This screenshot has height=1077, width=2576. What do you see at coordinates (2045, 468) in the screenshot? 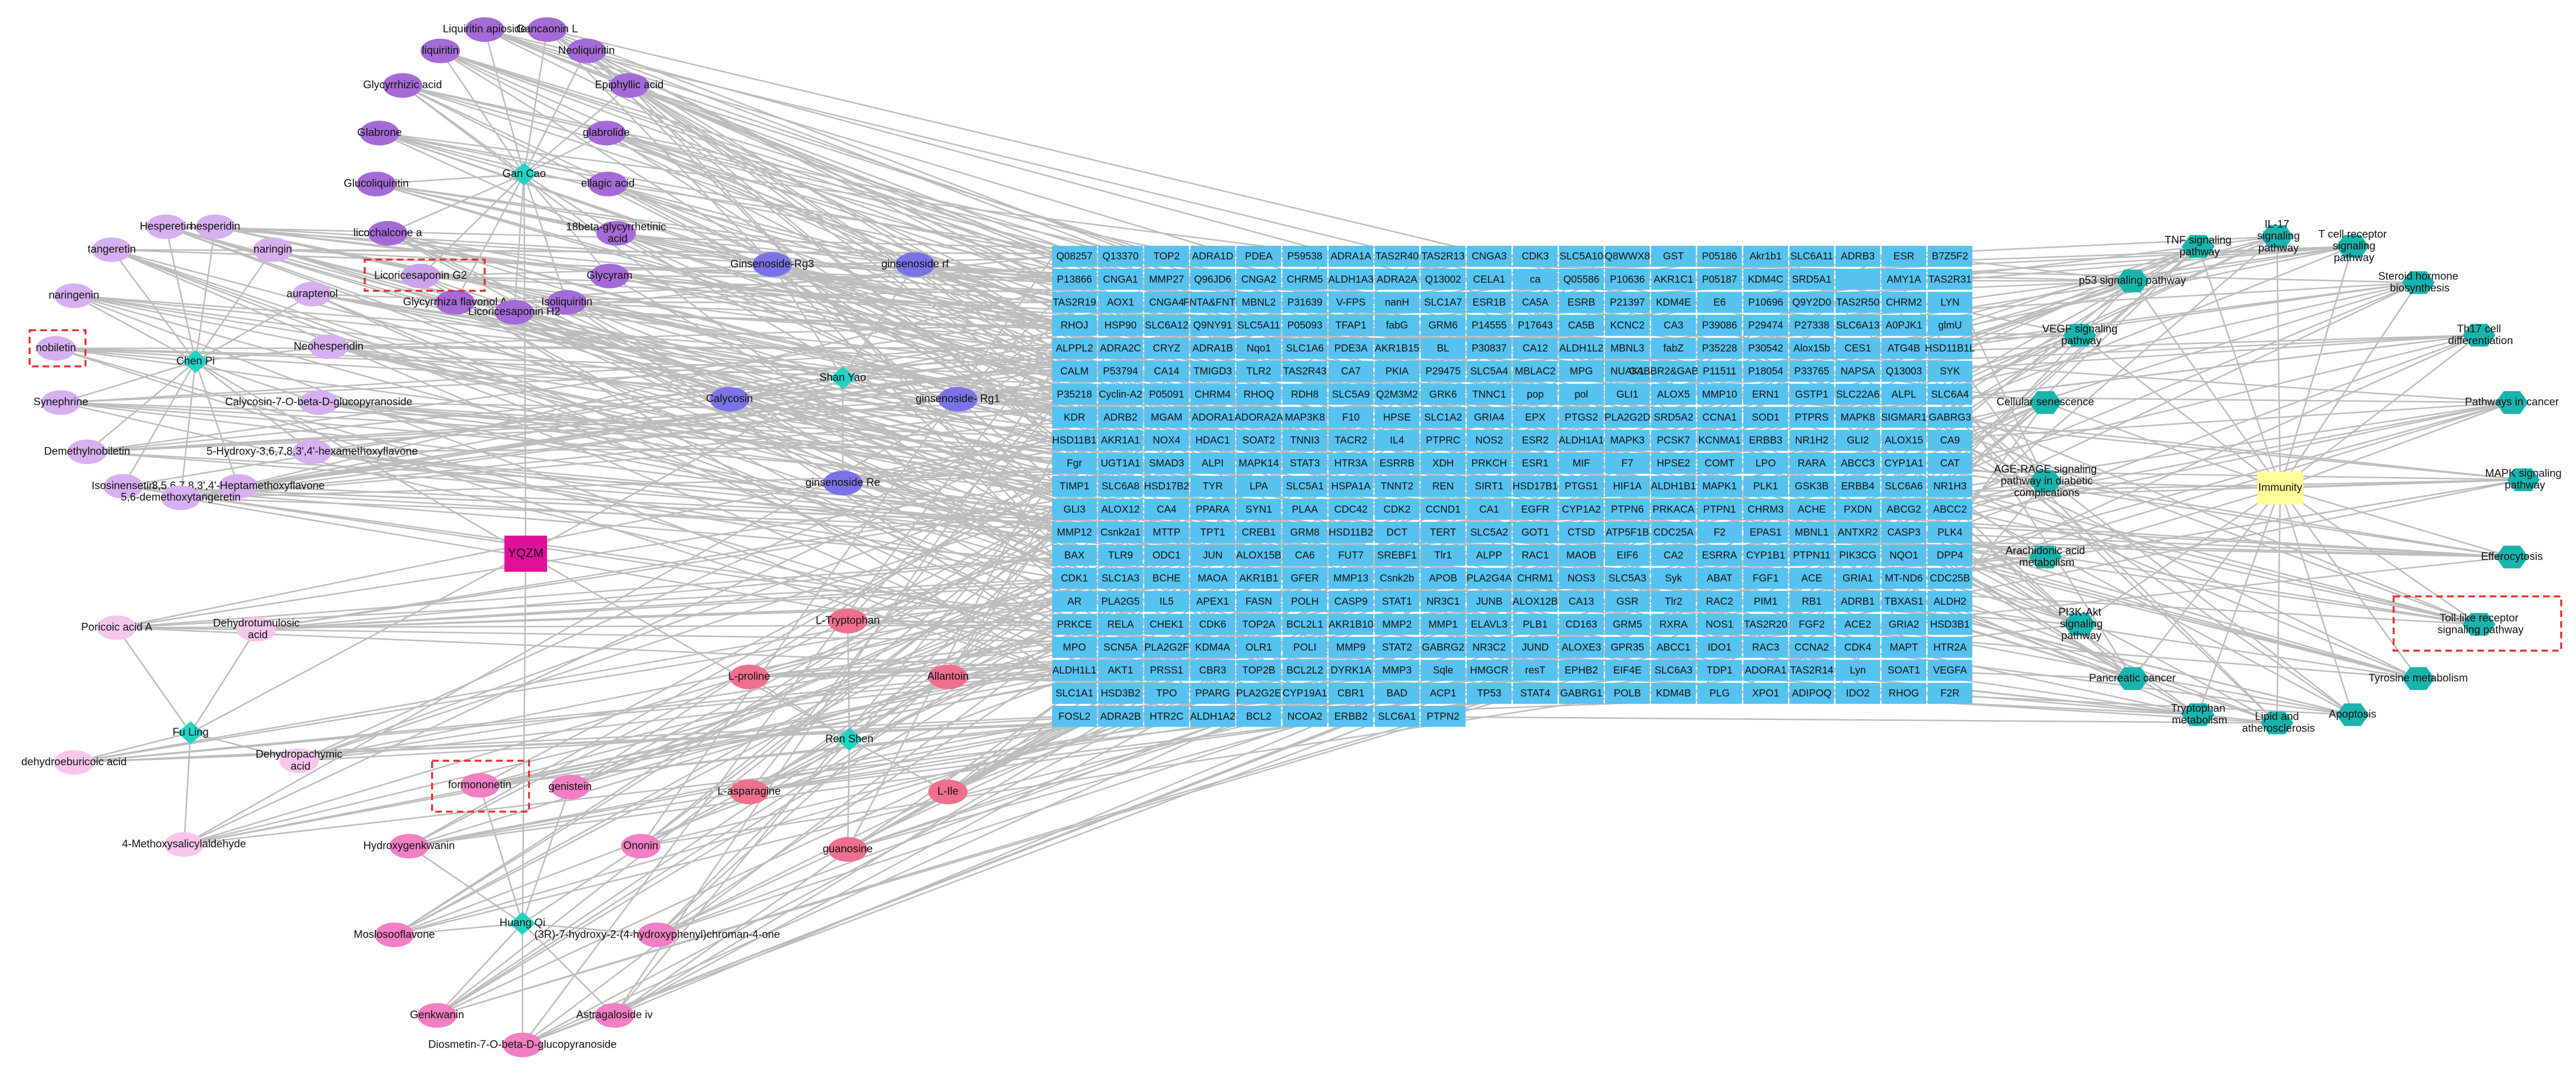
I see `label-line: AGE-RAGE signaling` at bounding box center [2045, 468].